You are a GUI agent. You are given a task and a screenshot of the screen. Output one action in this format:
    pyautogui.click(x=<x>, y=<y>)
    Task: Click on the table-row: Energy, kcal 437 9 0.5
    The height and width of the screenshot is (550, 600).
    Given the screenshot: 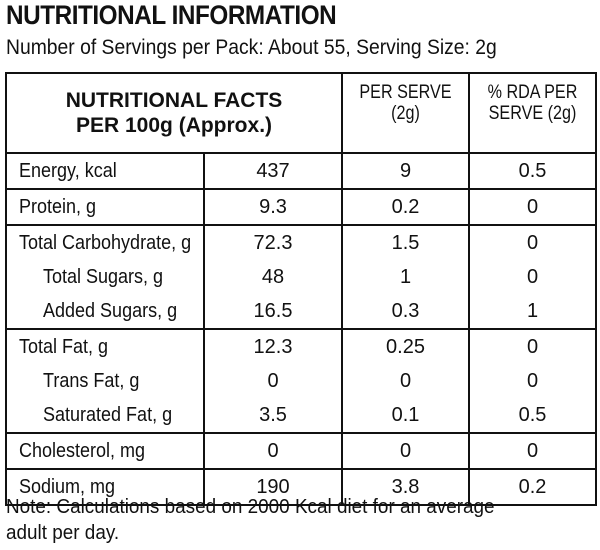 What is the action you would take?
    pyautogui.click(x=301, y=171)
    